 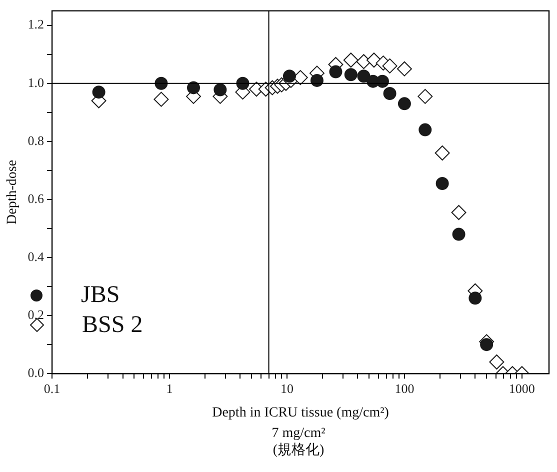 What do you see at coordinates (36, 314) in the screenshot?
I see `y-tick-label: 0.2` at bounding box center [36, 314].